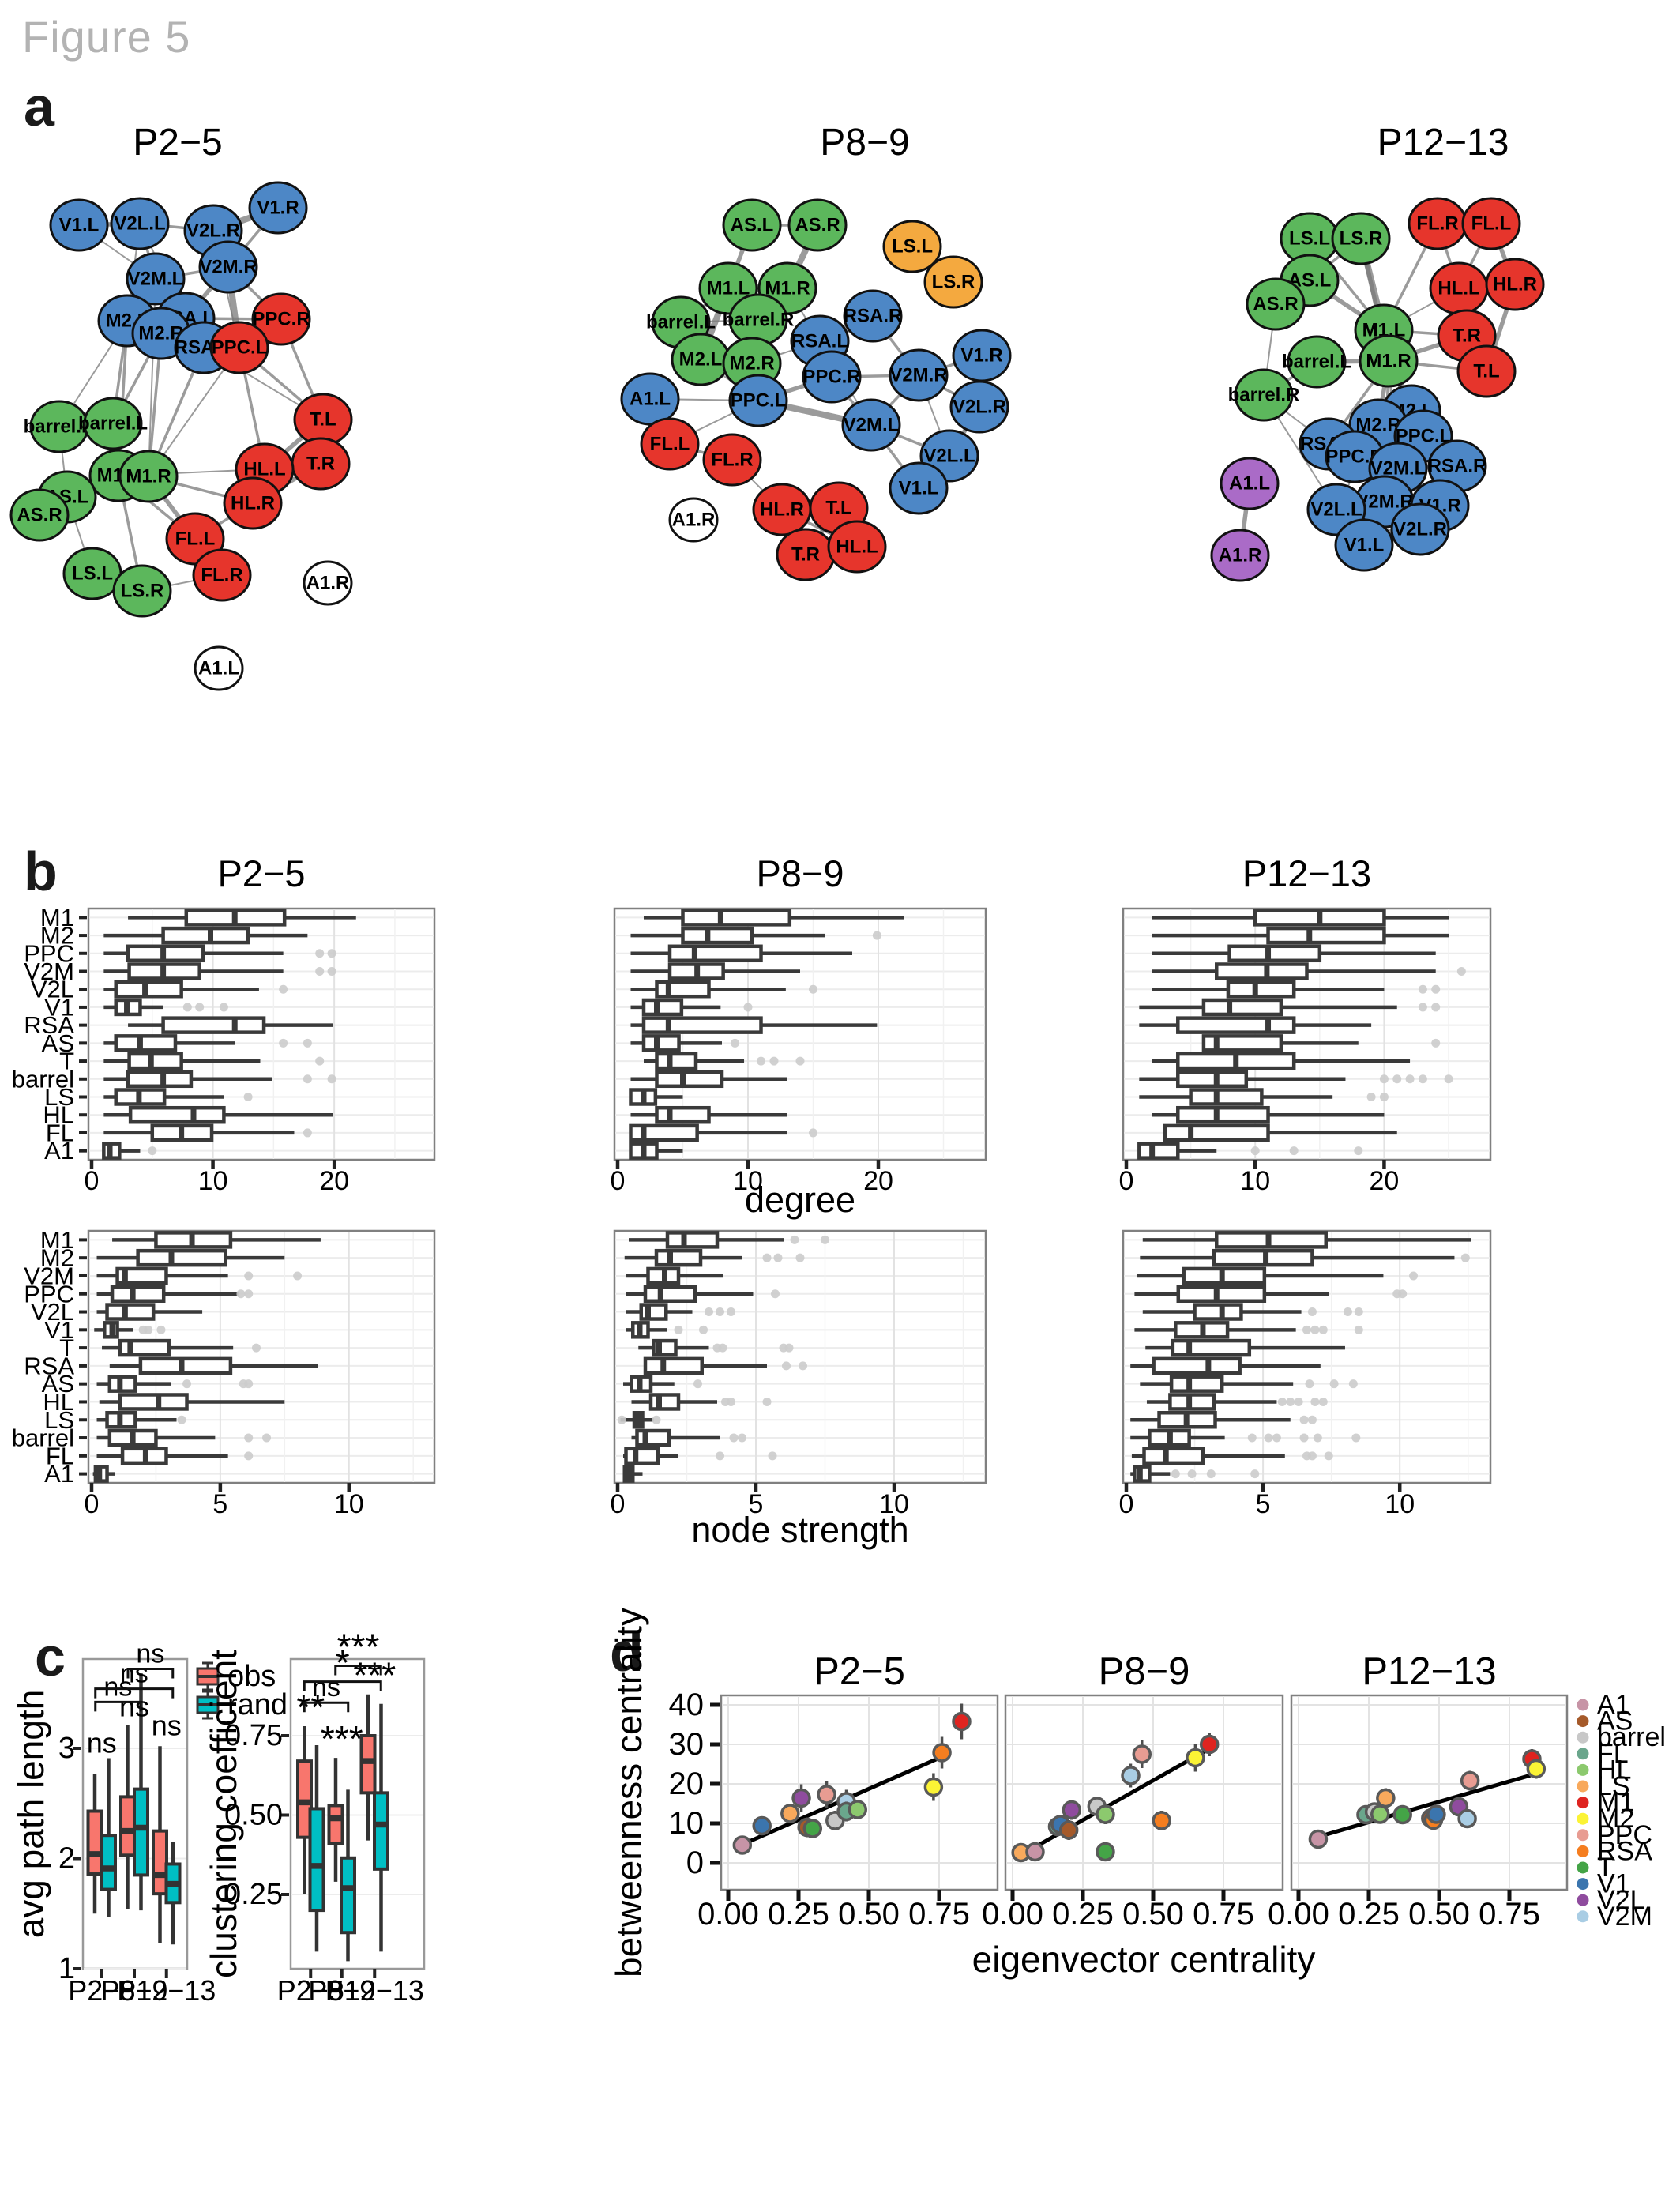  What do you see at coordinates (142, 591) in the screenshot?
I see `network-node: LS.R` at bounding box center [142, 591].